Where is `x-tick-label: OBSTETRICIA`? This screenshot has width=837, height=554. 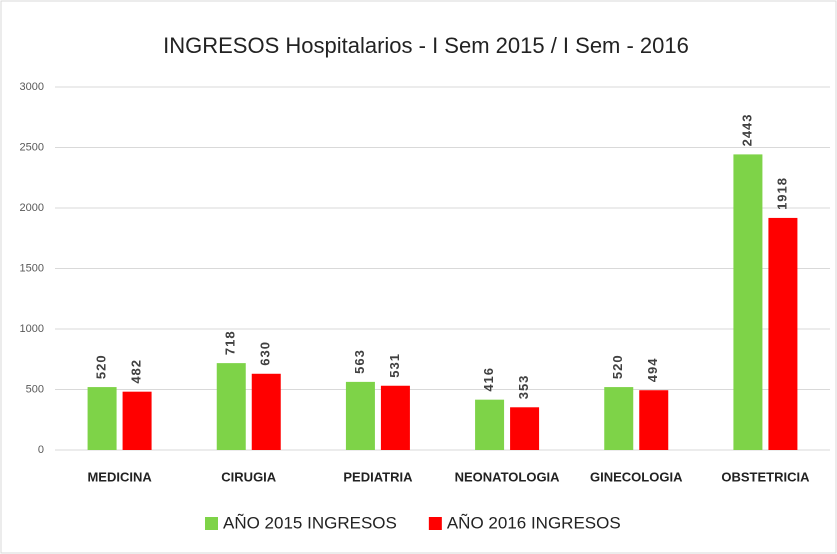 x-tick-label: OBSTETRICIA is located at coordinates (765, 476).